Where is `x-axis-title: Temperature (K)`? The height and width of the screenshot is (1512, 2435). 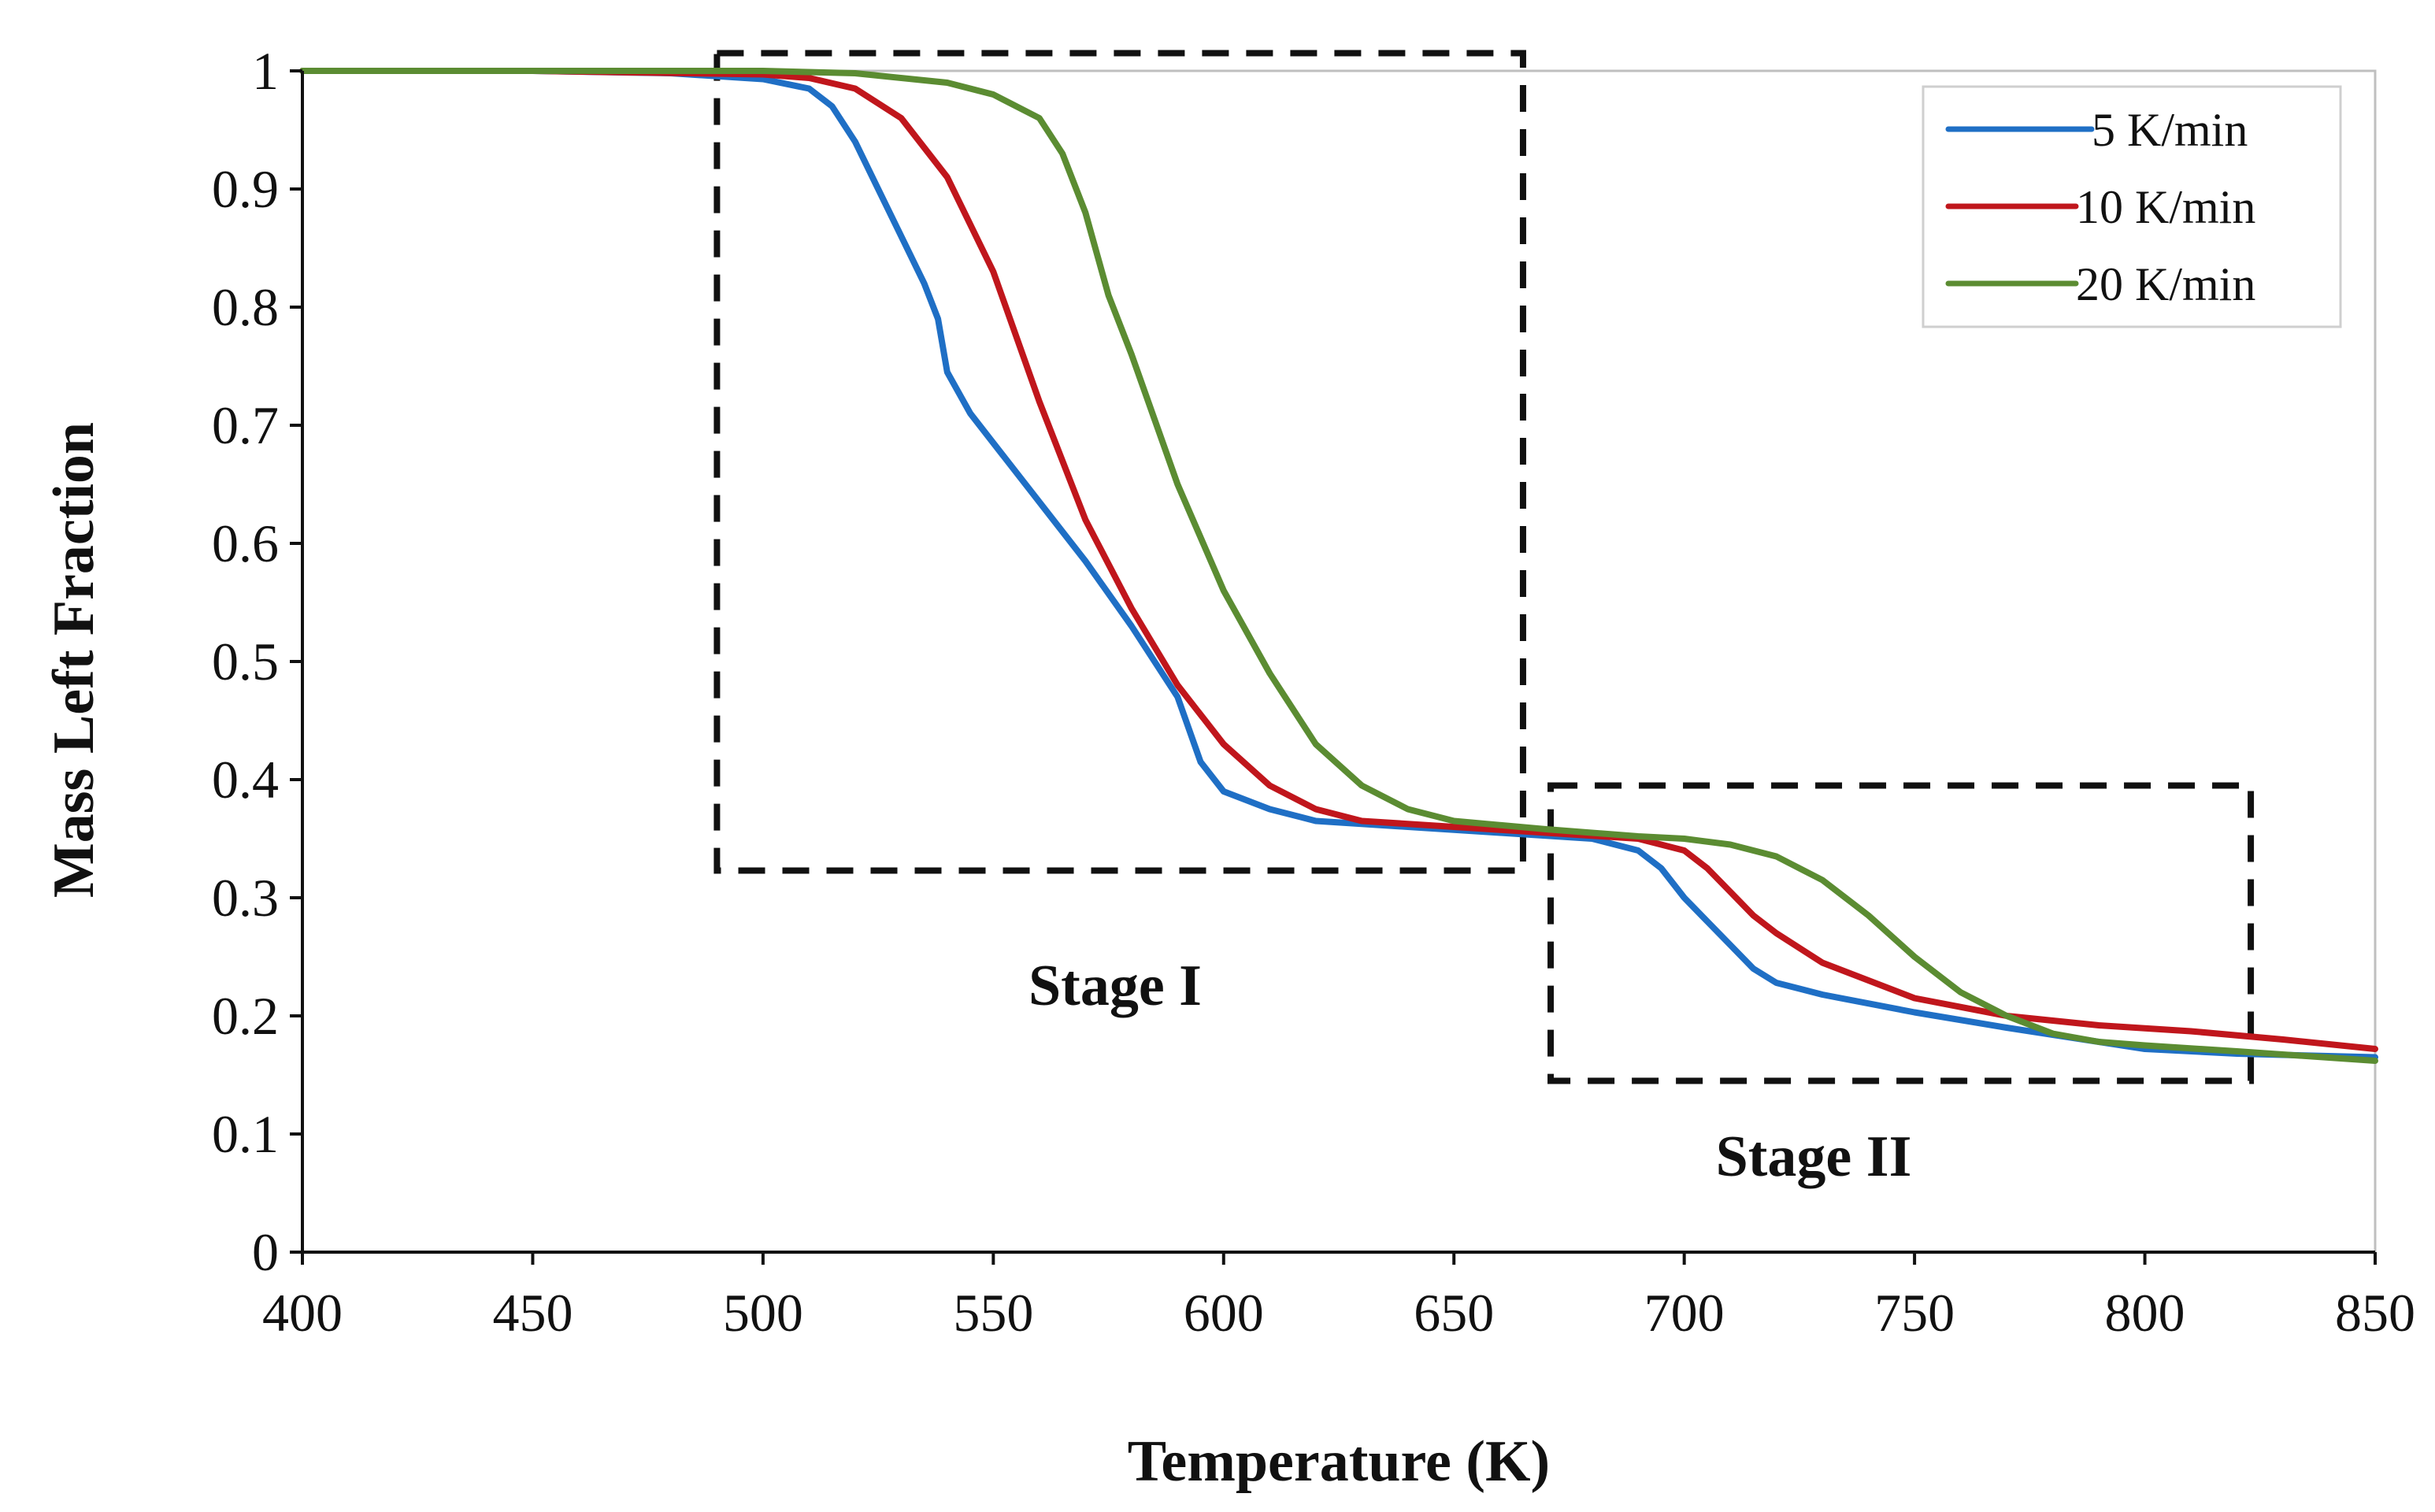
x-axis-title: Temperature (K) is located at coordinates (1339, 1461).